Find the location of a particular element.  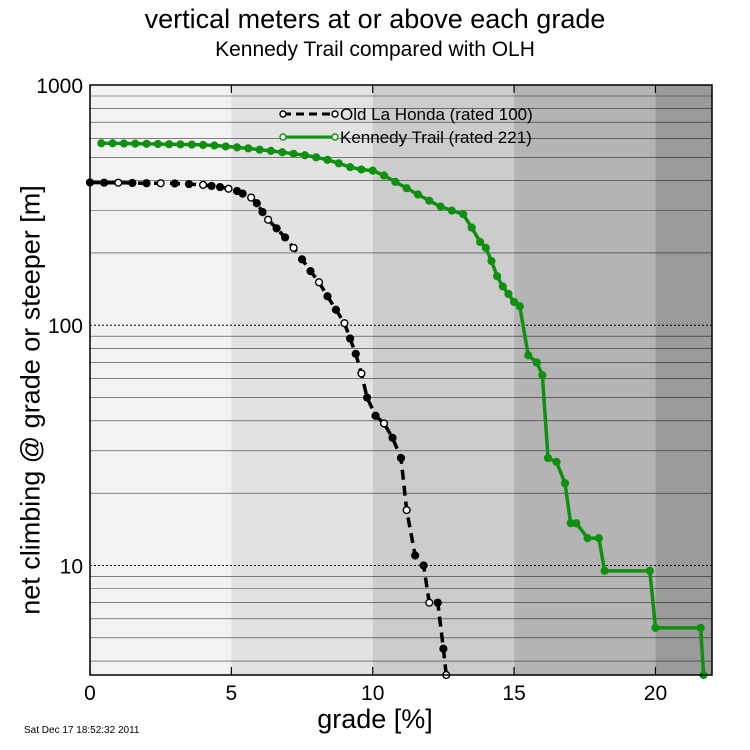

y-tick-label: 1000 is located at coordinates (59, 86).